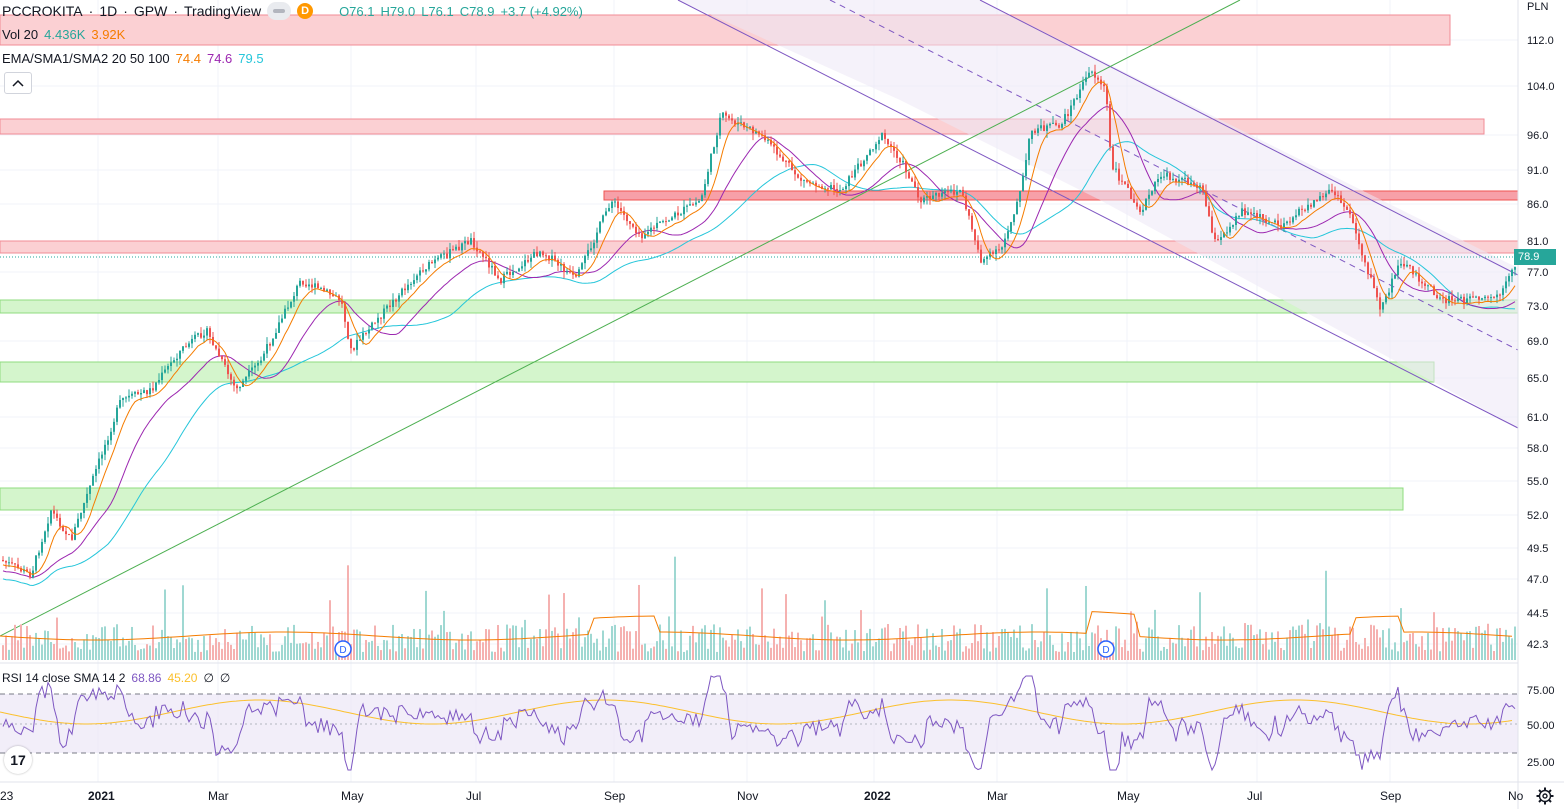  What do you see at coordinates (343, 649) in the screenshot?
I see `dividend-marker-1: D` at bounding box center [343, 649].